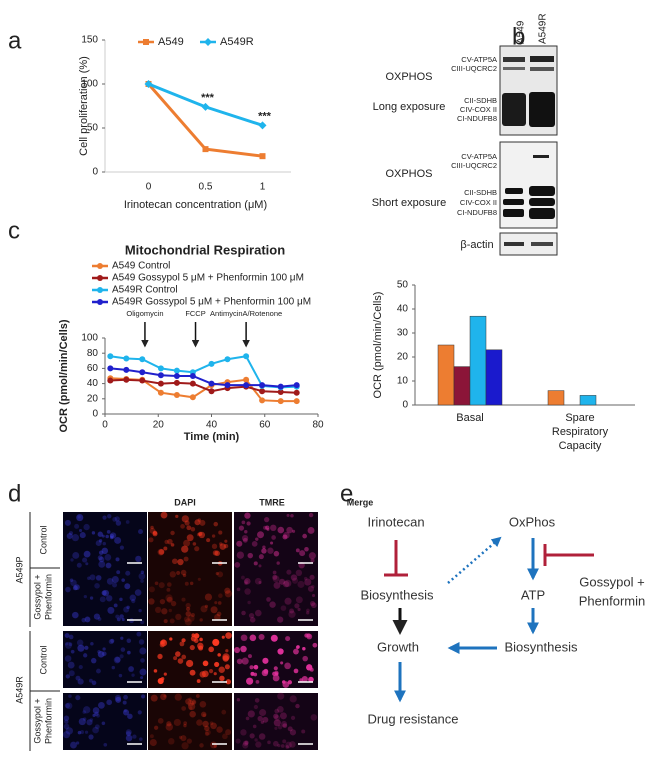 The image size is (660, 757). Describe the element at coordinates (93, 368) in the screenshot. I see `y-tick-label: 60` at that location.